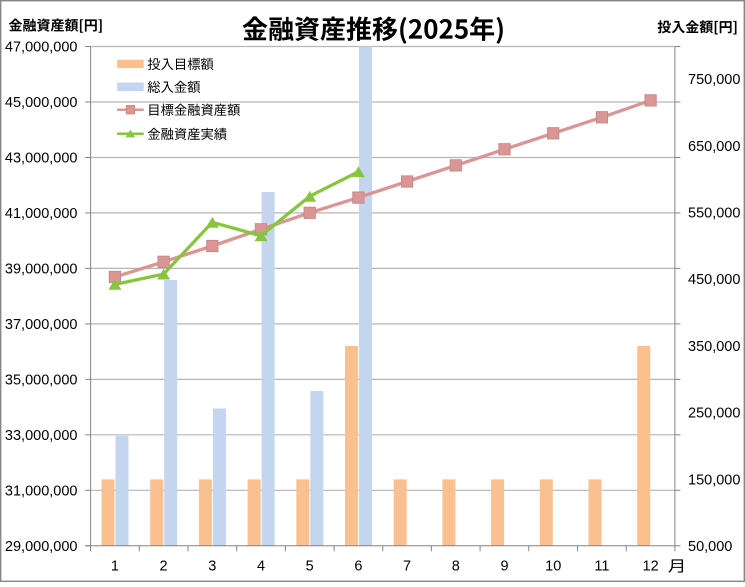  Describe the element at coordinates (456, 567) in the screenshot. I see `svg-text: 8` at that location.